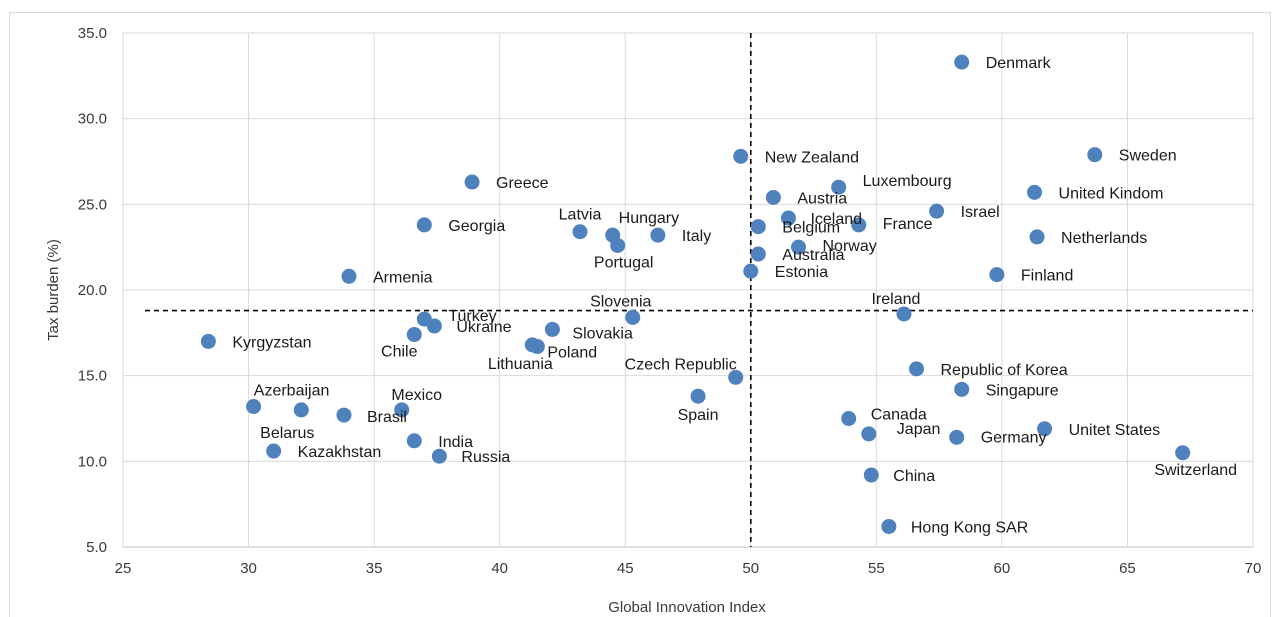  Describe the element at coordinates (271, 342) in the screenshot. I see `point-label: Kyrgyzstan` at that location.